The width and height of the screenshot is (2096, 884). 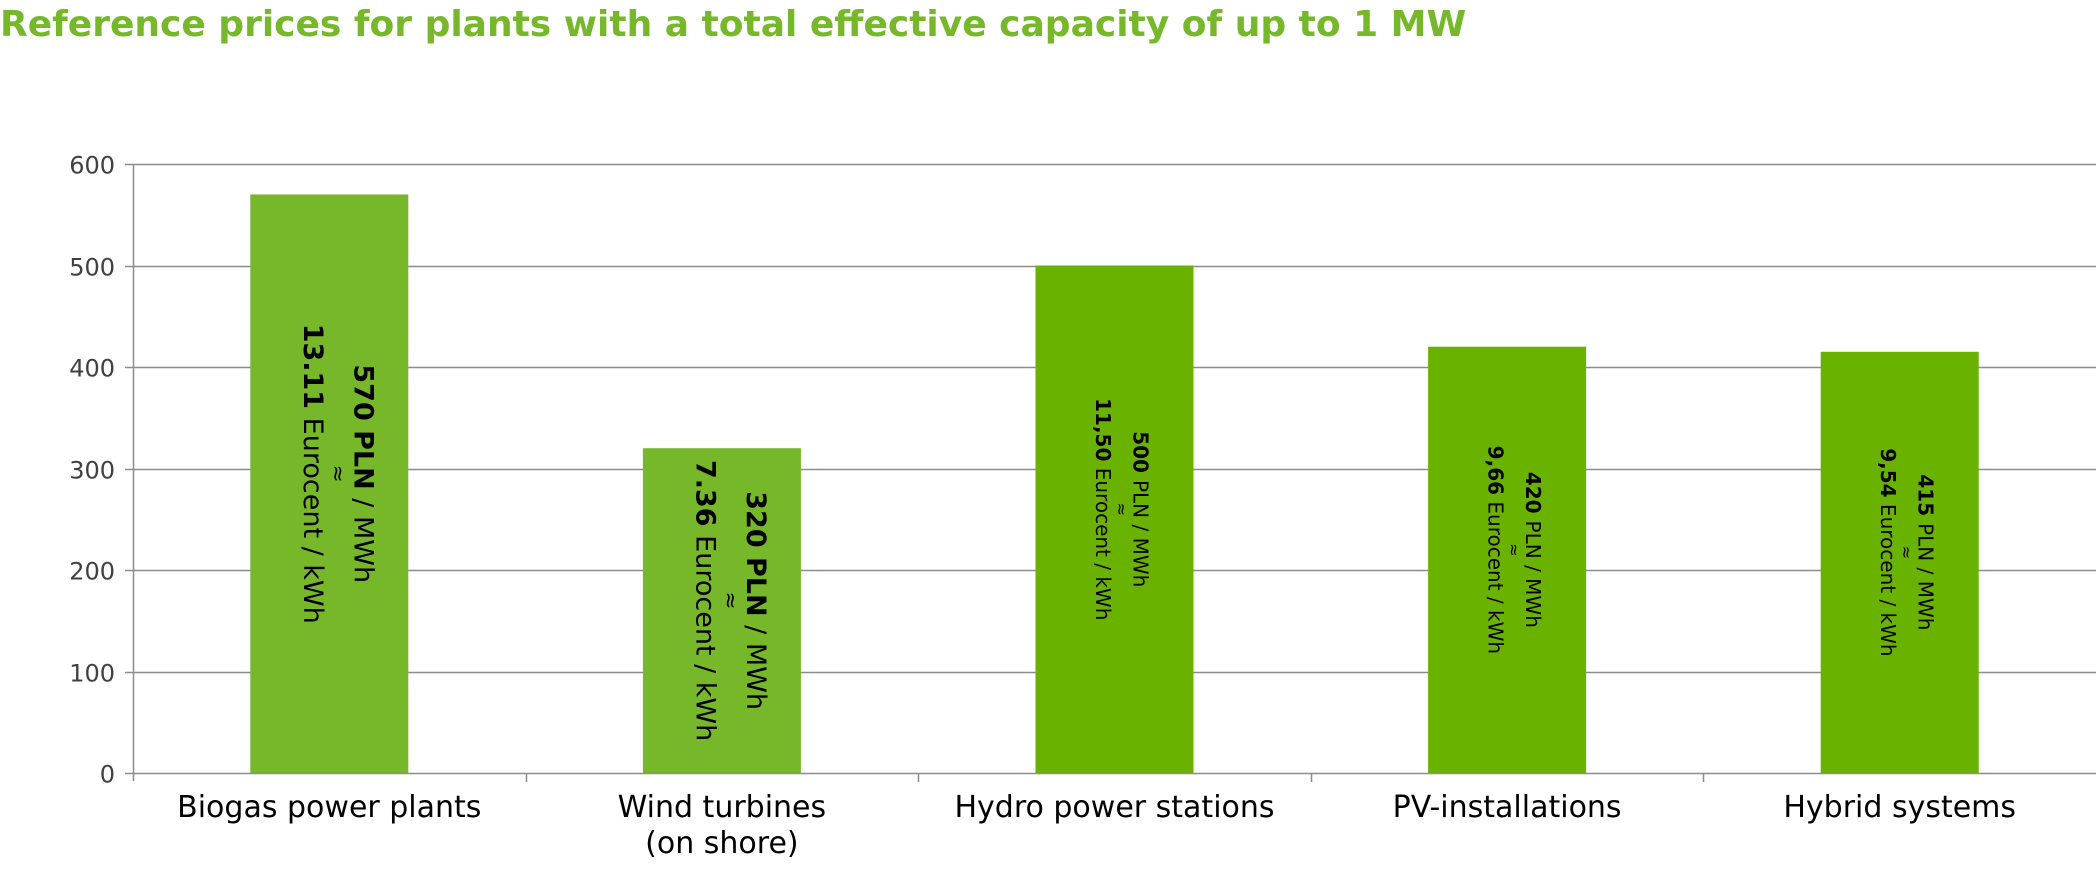 I want to click on svg-text:320 PLN / MWh≈7.36 Eurocent /: 320 PLN / MWh≈7.36 Eurocent / kWh, so click(x=731, y=600).